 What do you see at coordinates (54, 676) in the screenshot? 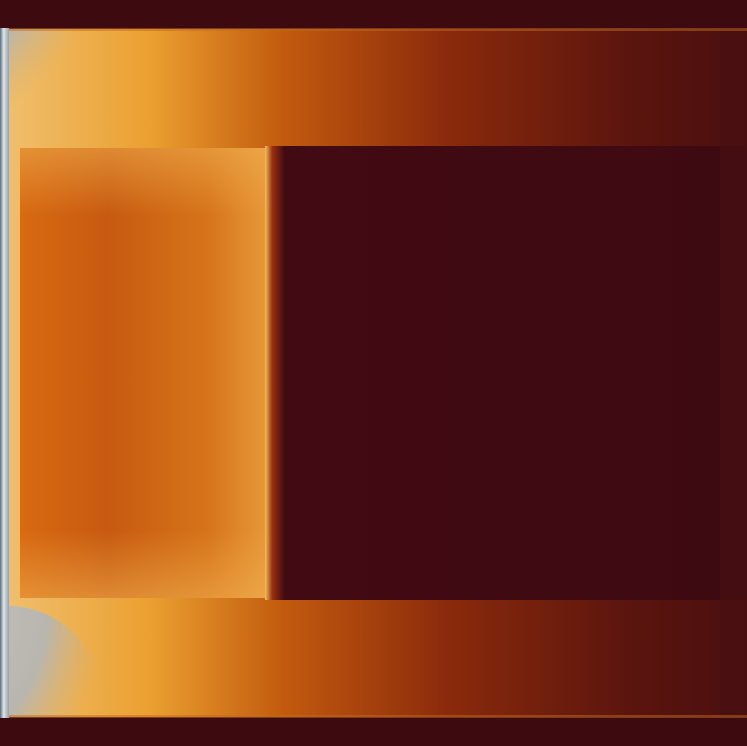
I see `hot-zone-bottom` at bounding box center [54, 676].